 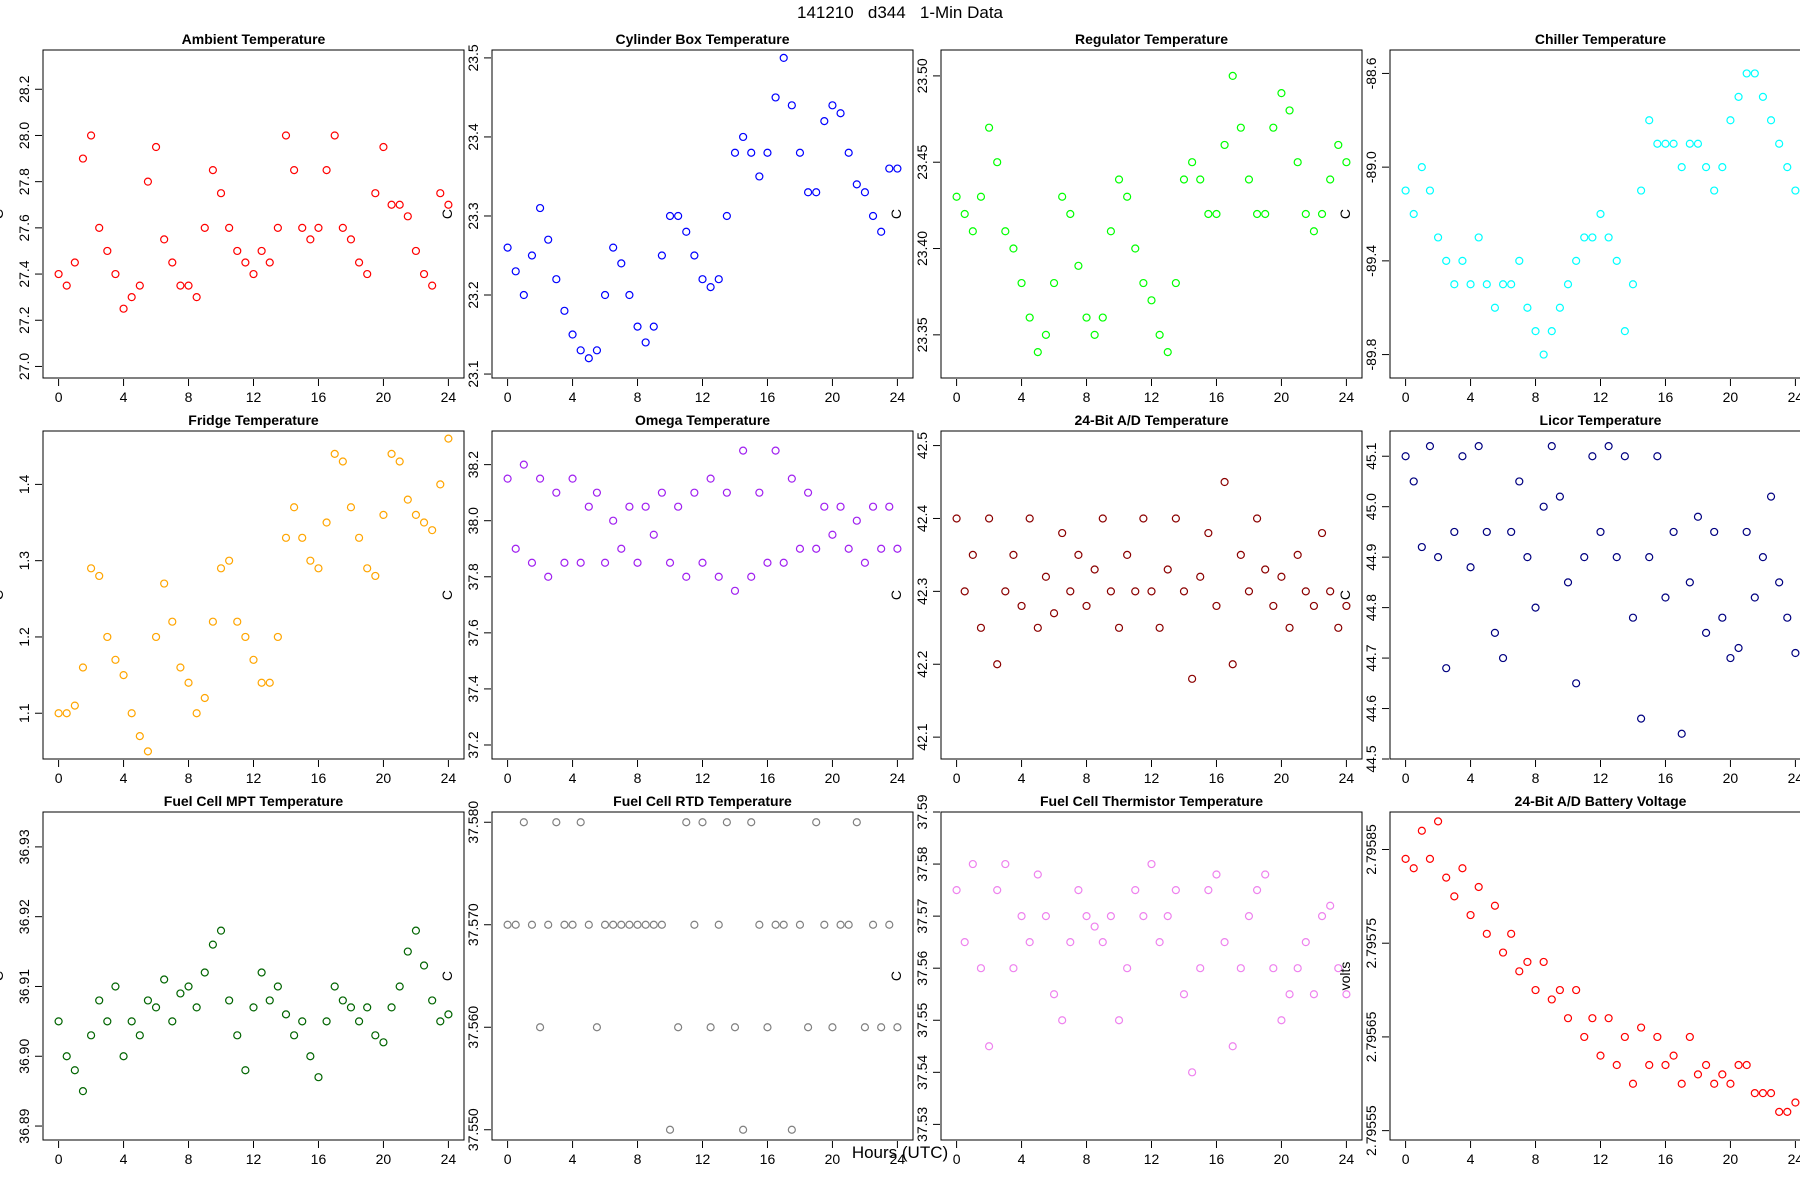 What do you see at coordinates (473, 136) in the screenshot?
I see `y-tick-label: 23.4` at bounding box center [473, 136].